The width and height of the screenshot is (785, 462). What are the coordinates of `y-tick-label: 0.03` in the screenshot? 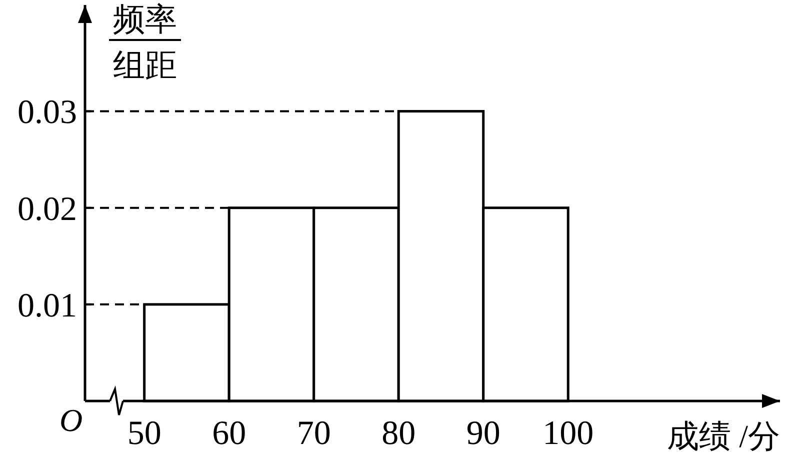 It's located at (47, 113).